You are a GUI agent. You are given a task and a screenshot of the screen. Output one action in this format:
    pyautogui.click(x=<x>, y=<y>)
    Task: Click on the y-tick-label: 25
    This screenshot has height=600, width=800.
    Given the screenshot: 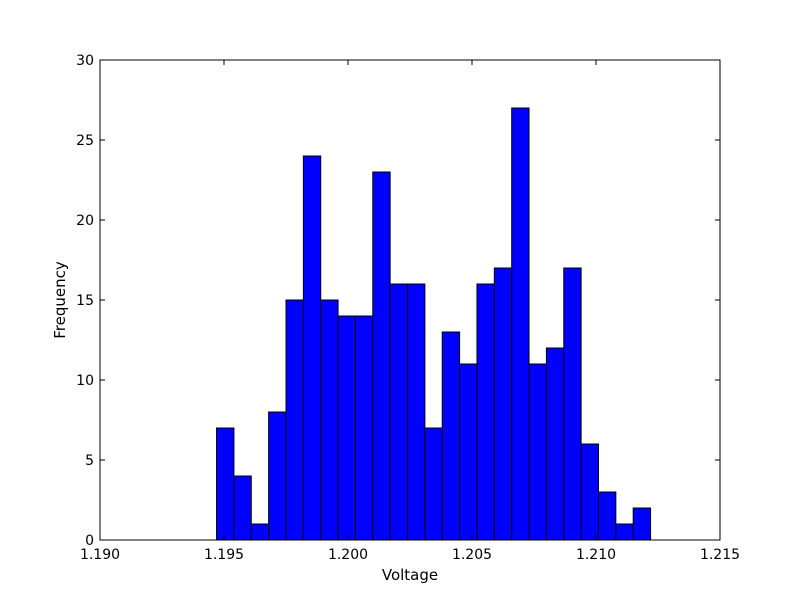 What is the action you would take?
    pyautogui.click(x=85, y=141)
    